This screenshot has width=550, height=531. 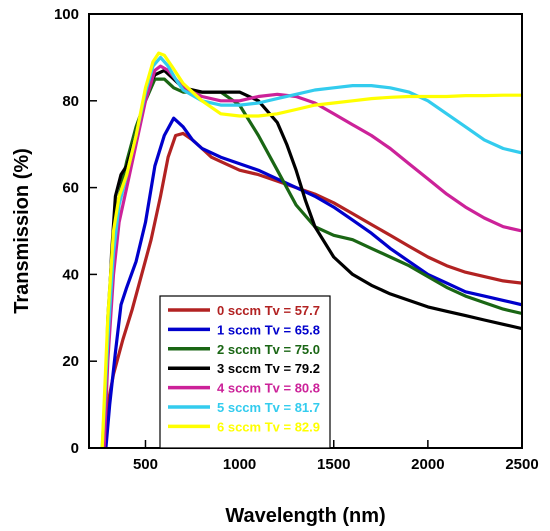 What do you see at coordinates (333, 464) in the screenshot?
I see `x-tick-label: 1500` at bounding box center [333, 464].